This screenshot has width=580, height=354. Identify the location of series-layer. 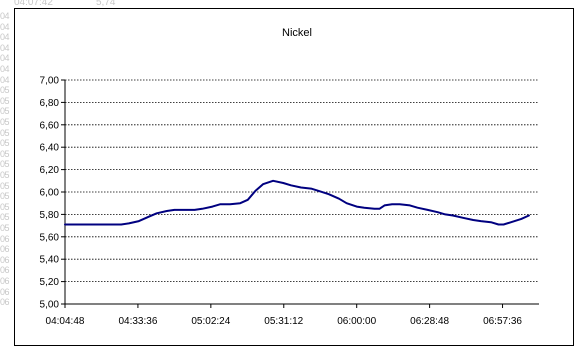
(297, 202).